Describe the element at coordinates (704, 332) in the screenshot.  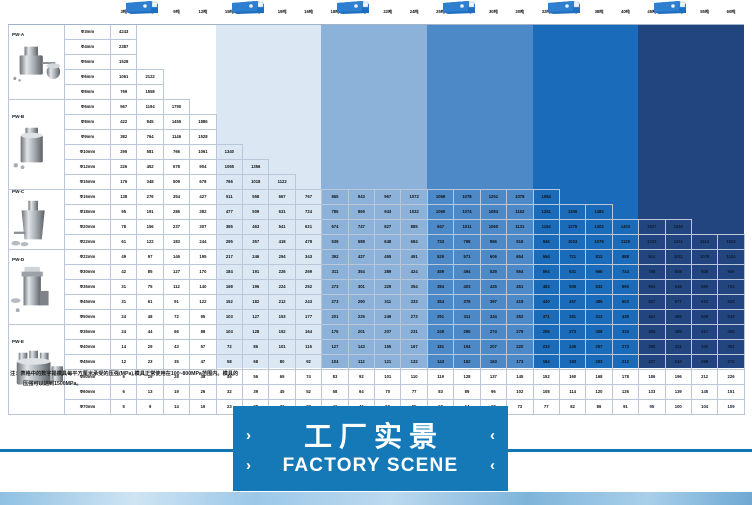
I see `pressure-cell: 417` at that location.